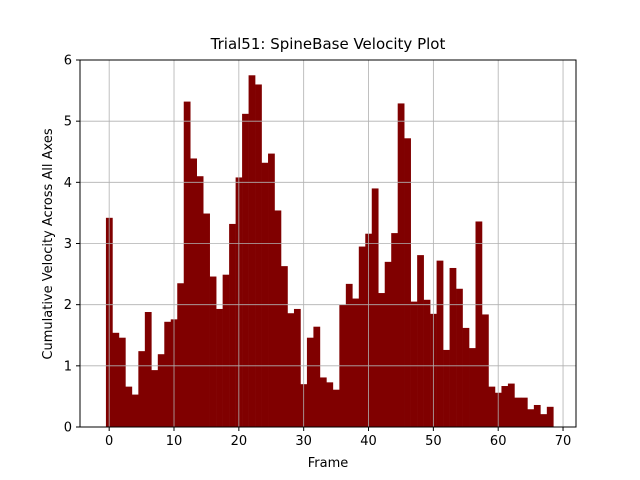  I want to click on y-axis-label: Cumulative Velocity Across All Axes, so click(48, 243).